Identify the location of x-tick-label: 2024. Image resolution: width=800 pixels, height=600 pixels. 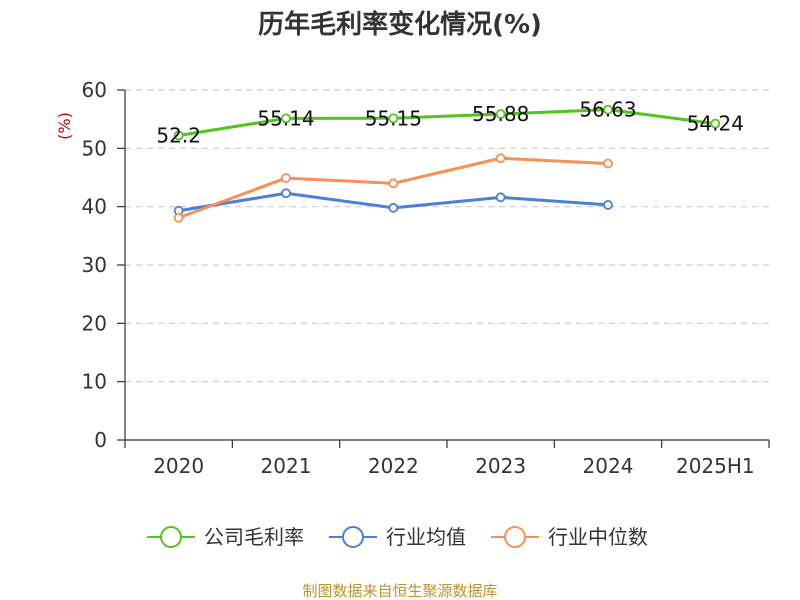
(608, 466).